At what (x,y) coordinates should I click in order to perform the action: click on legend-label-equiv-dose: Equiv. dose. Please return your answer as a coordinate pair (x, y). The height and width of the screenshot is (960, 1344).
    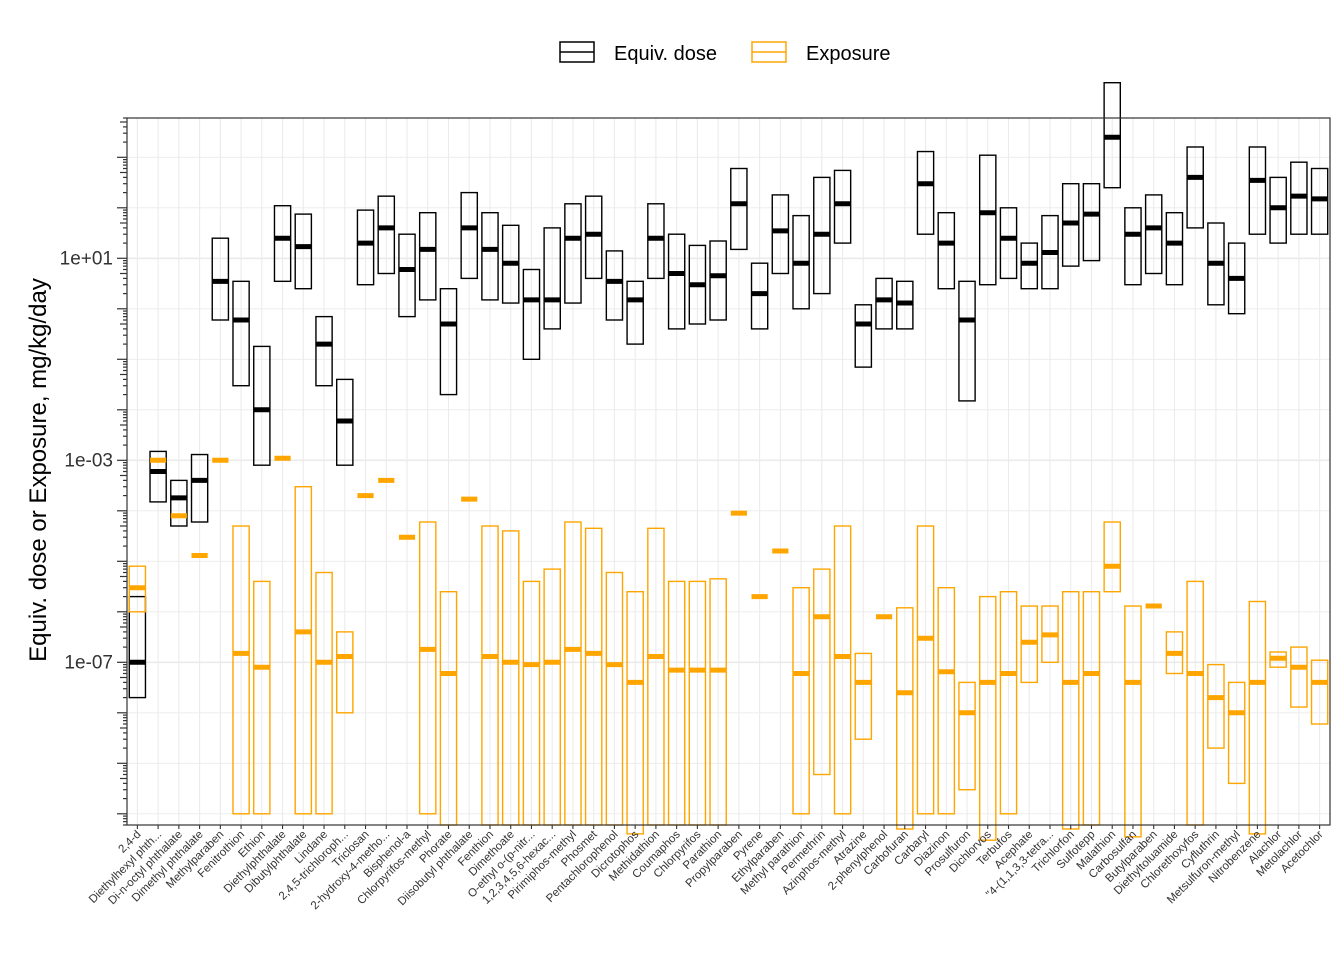
    Looking at the image, I should click on (665, 54).